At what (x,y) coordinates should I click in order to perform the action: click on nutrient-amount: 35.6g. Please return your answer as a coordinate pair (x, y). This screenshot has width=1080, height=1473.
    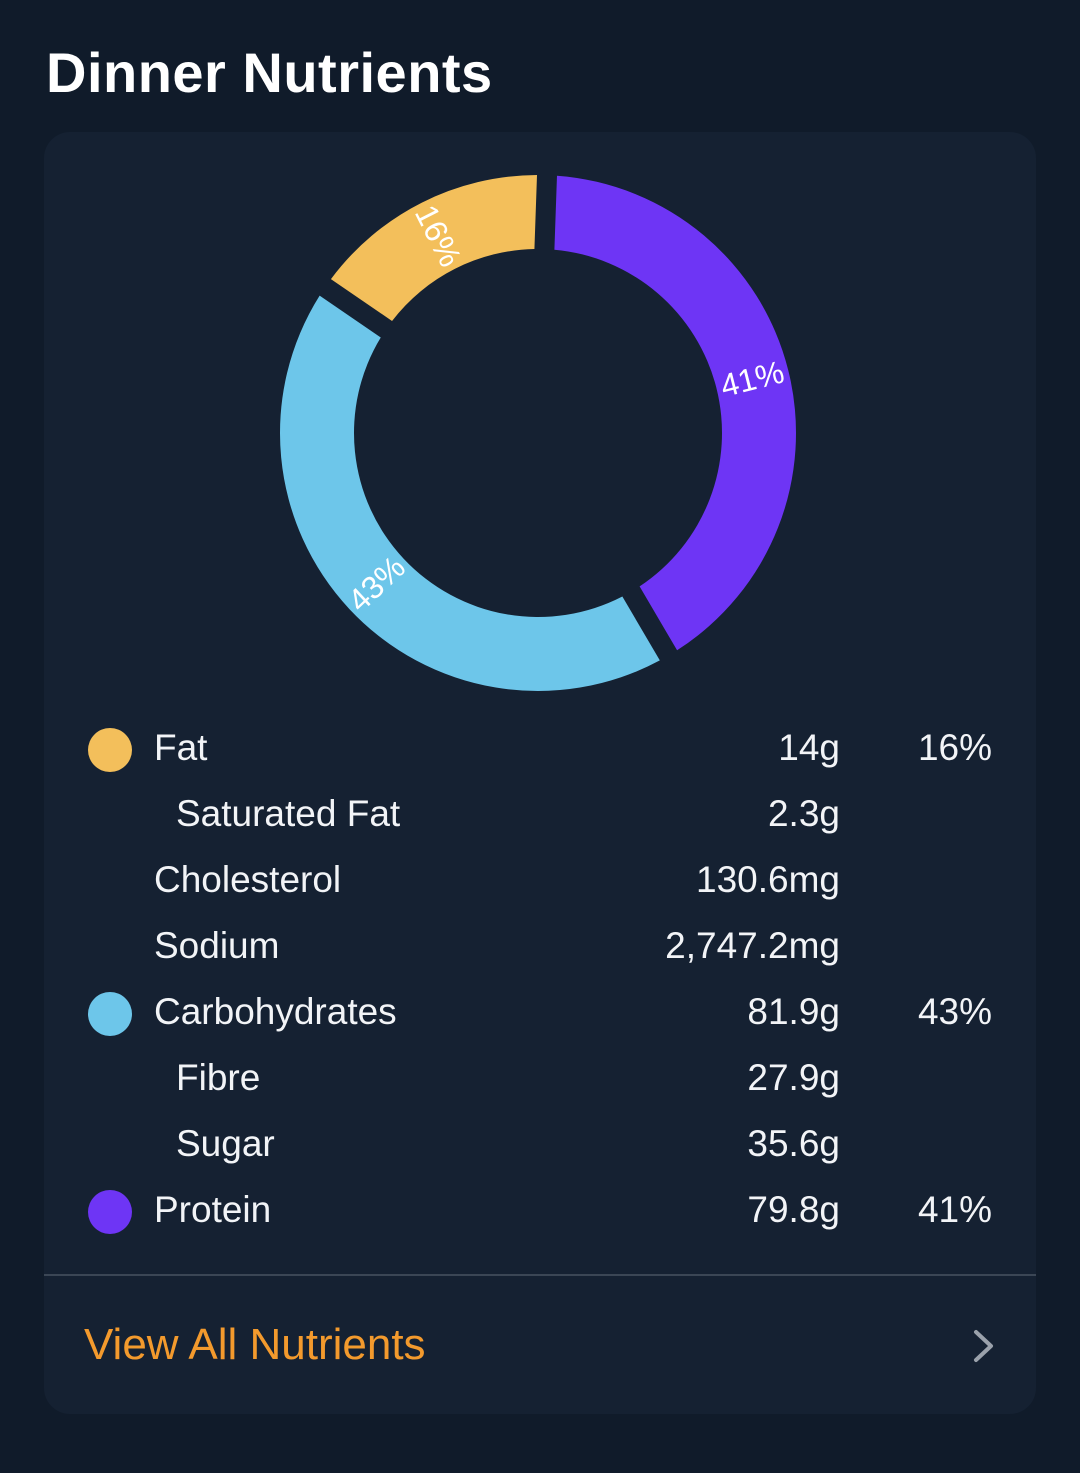
    Looking at the image, I should click on (793, 1143).